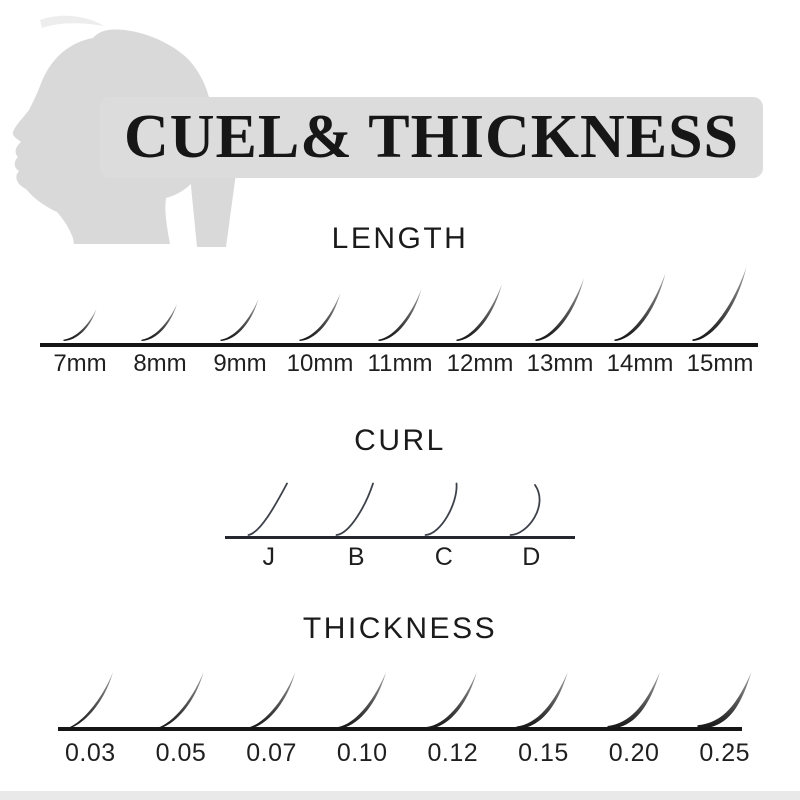 Image resolution: width=800 pixels, height=800 pixels. I want to click on length-item: 10mm, so click(320, 318).